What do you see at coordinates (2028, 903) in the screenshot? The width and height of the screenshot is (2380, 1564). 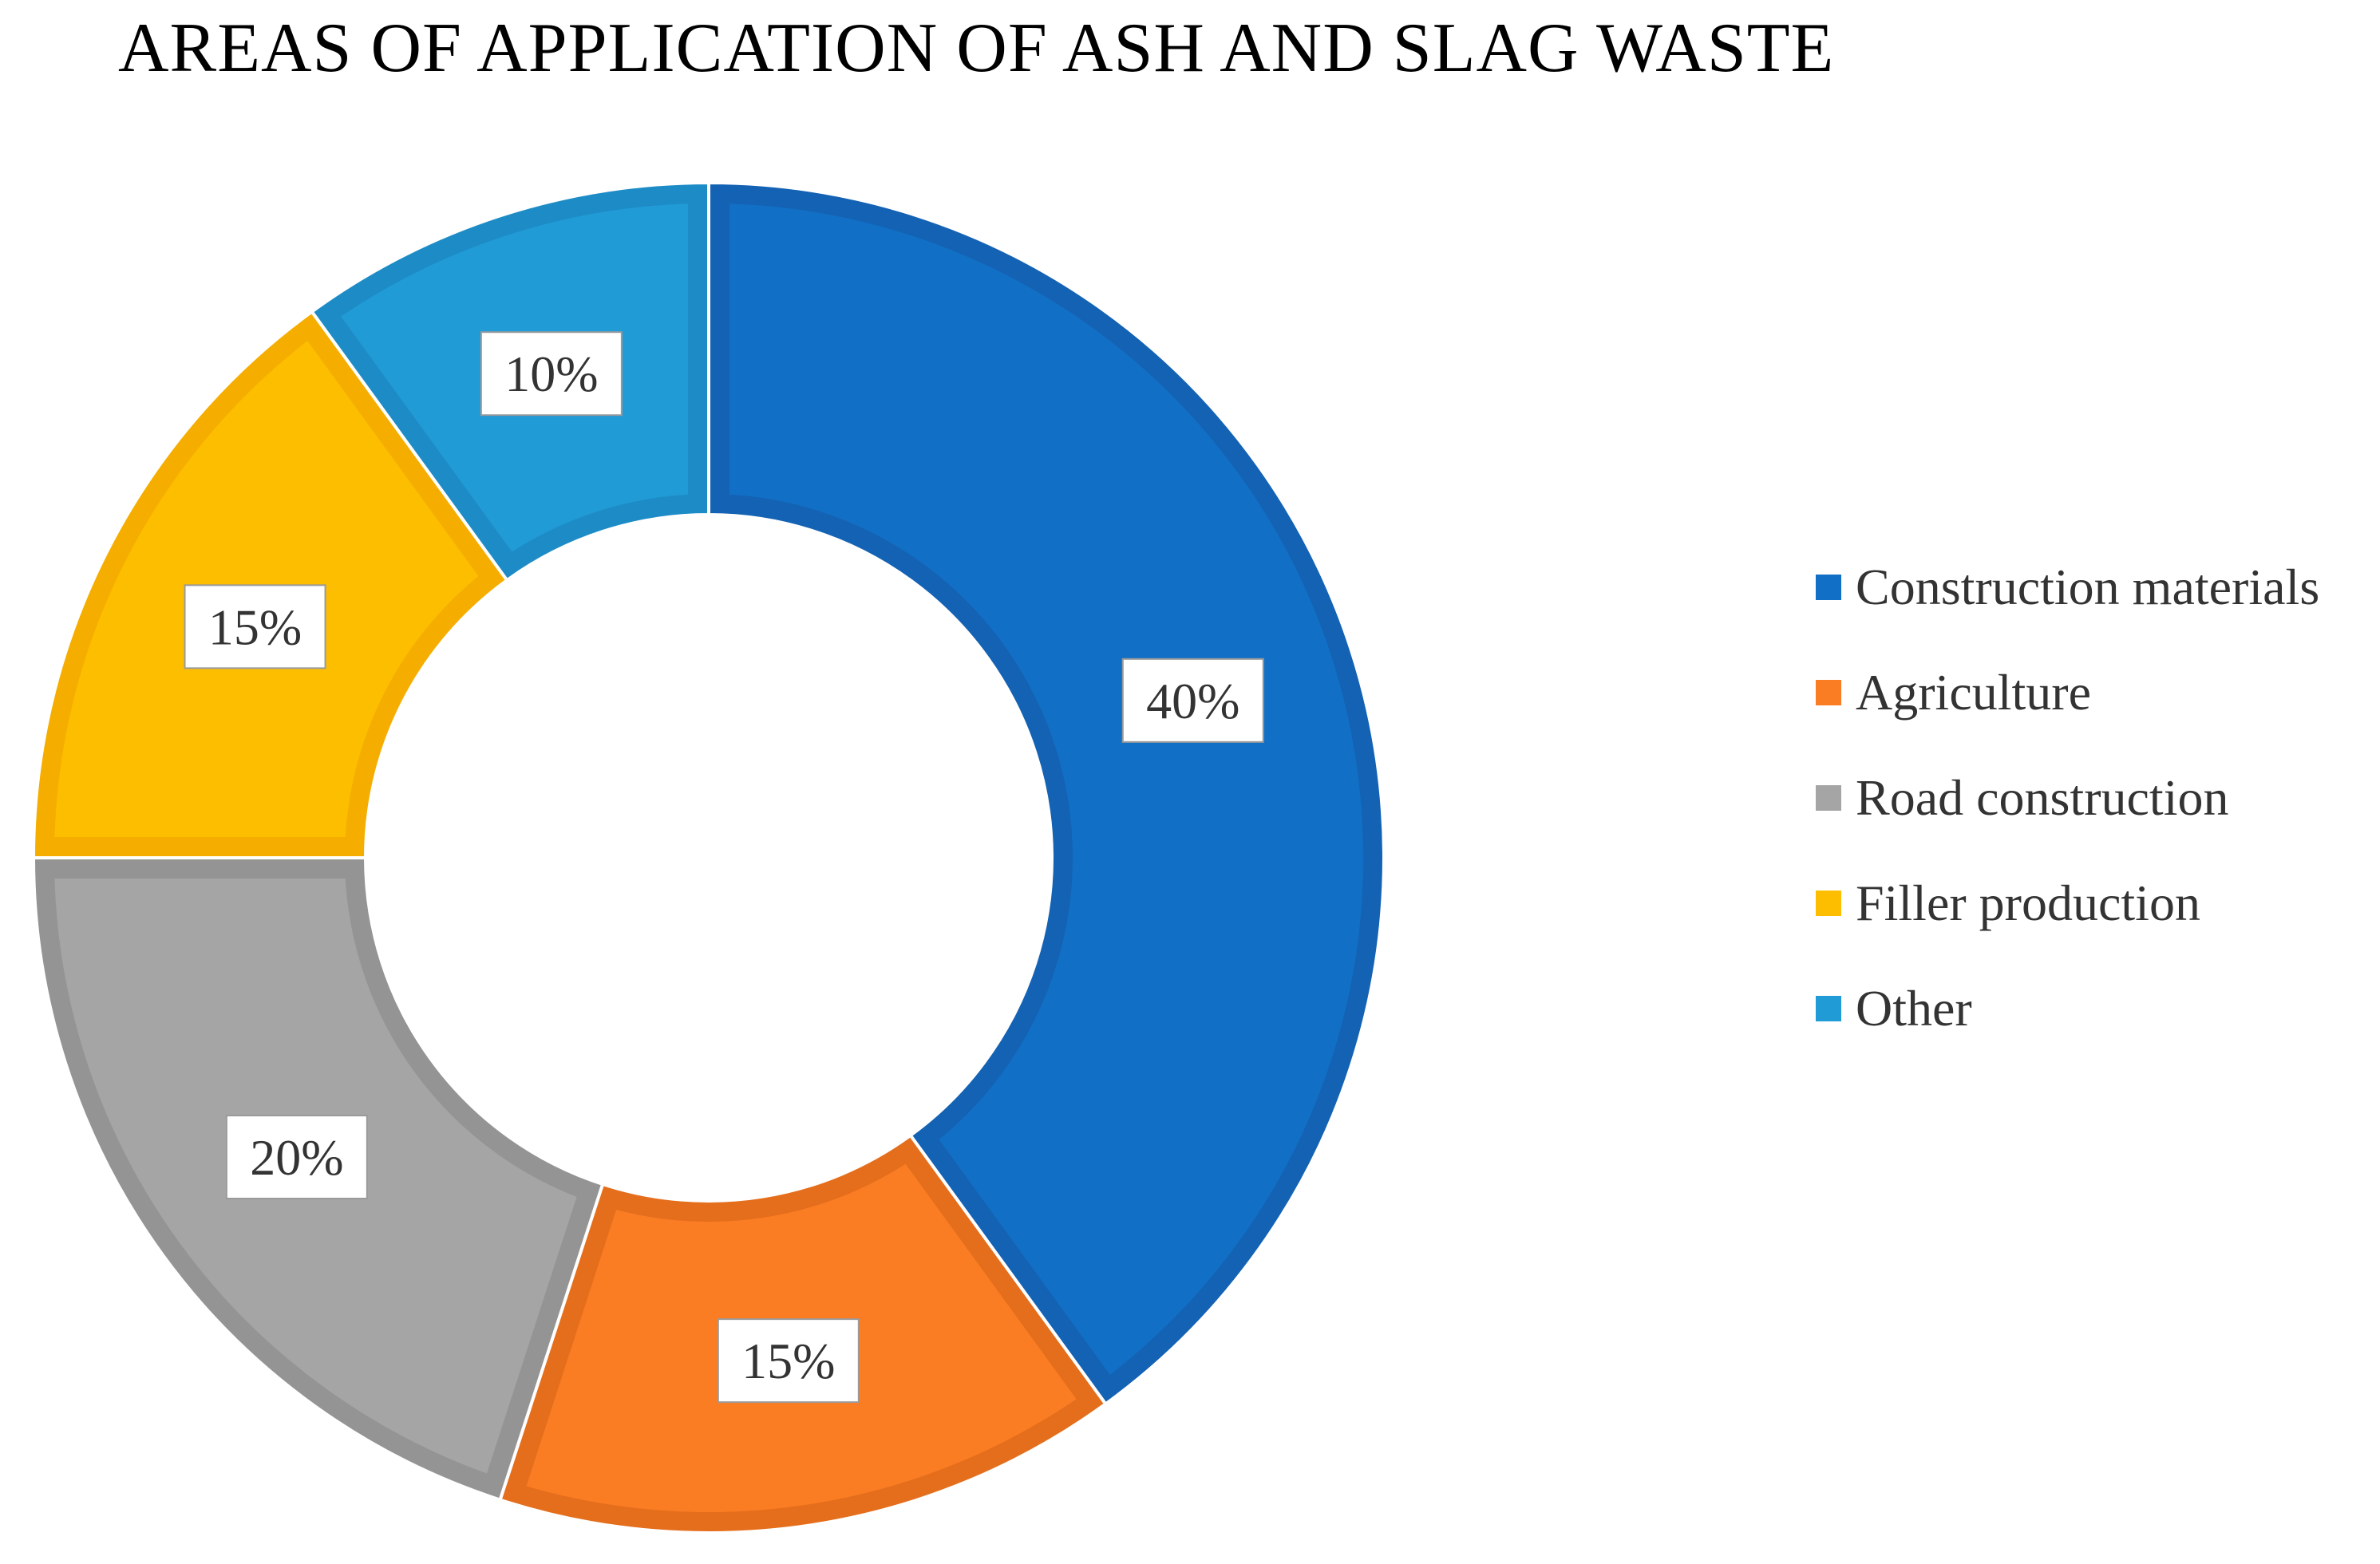 I see `legend-label: Filler production` at bounding box center [2028, 903].